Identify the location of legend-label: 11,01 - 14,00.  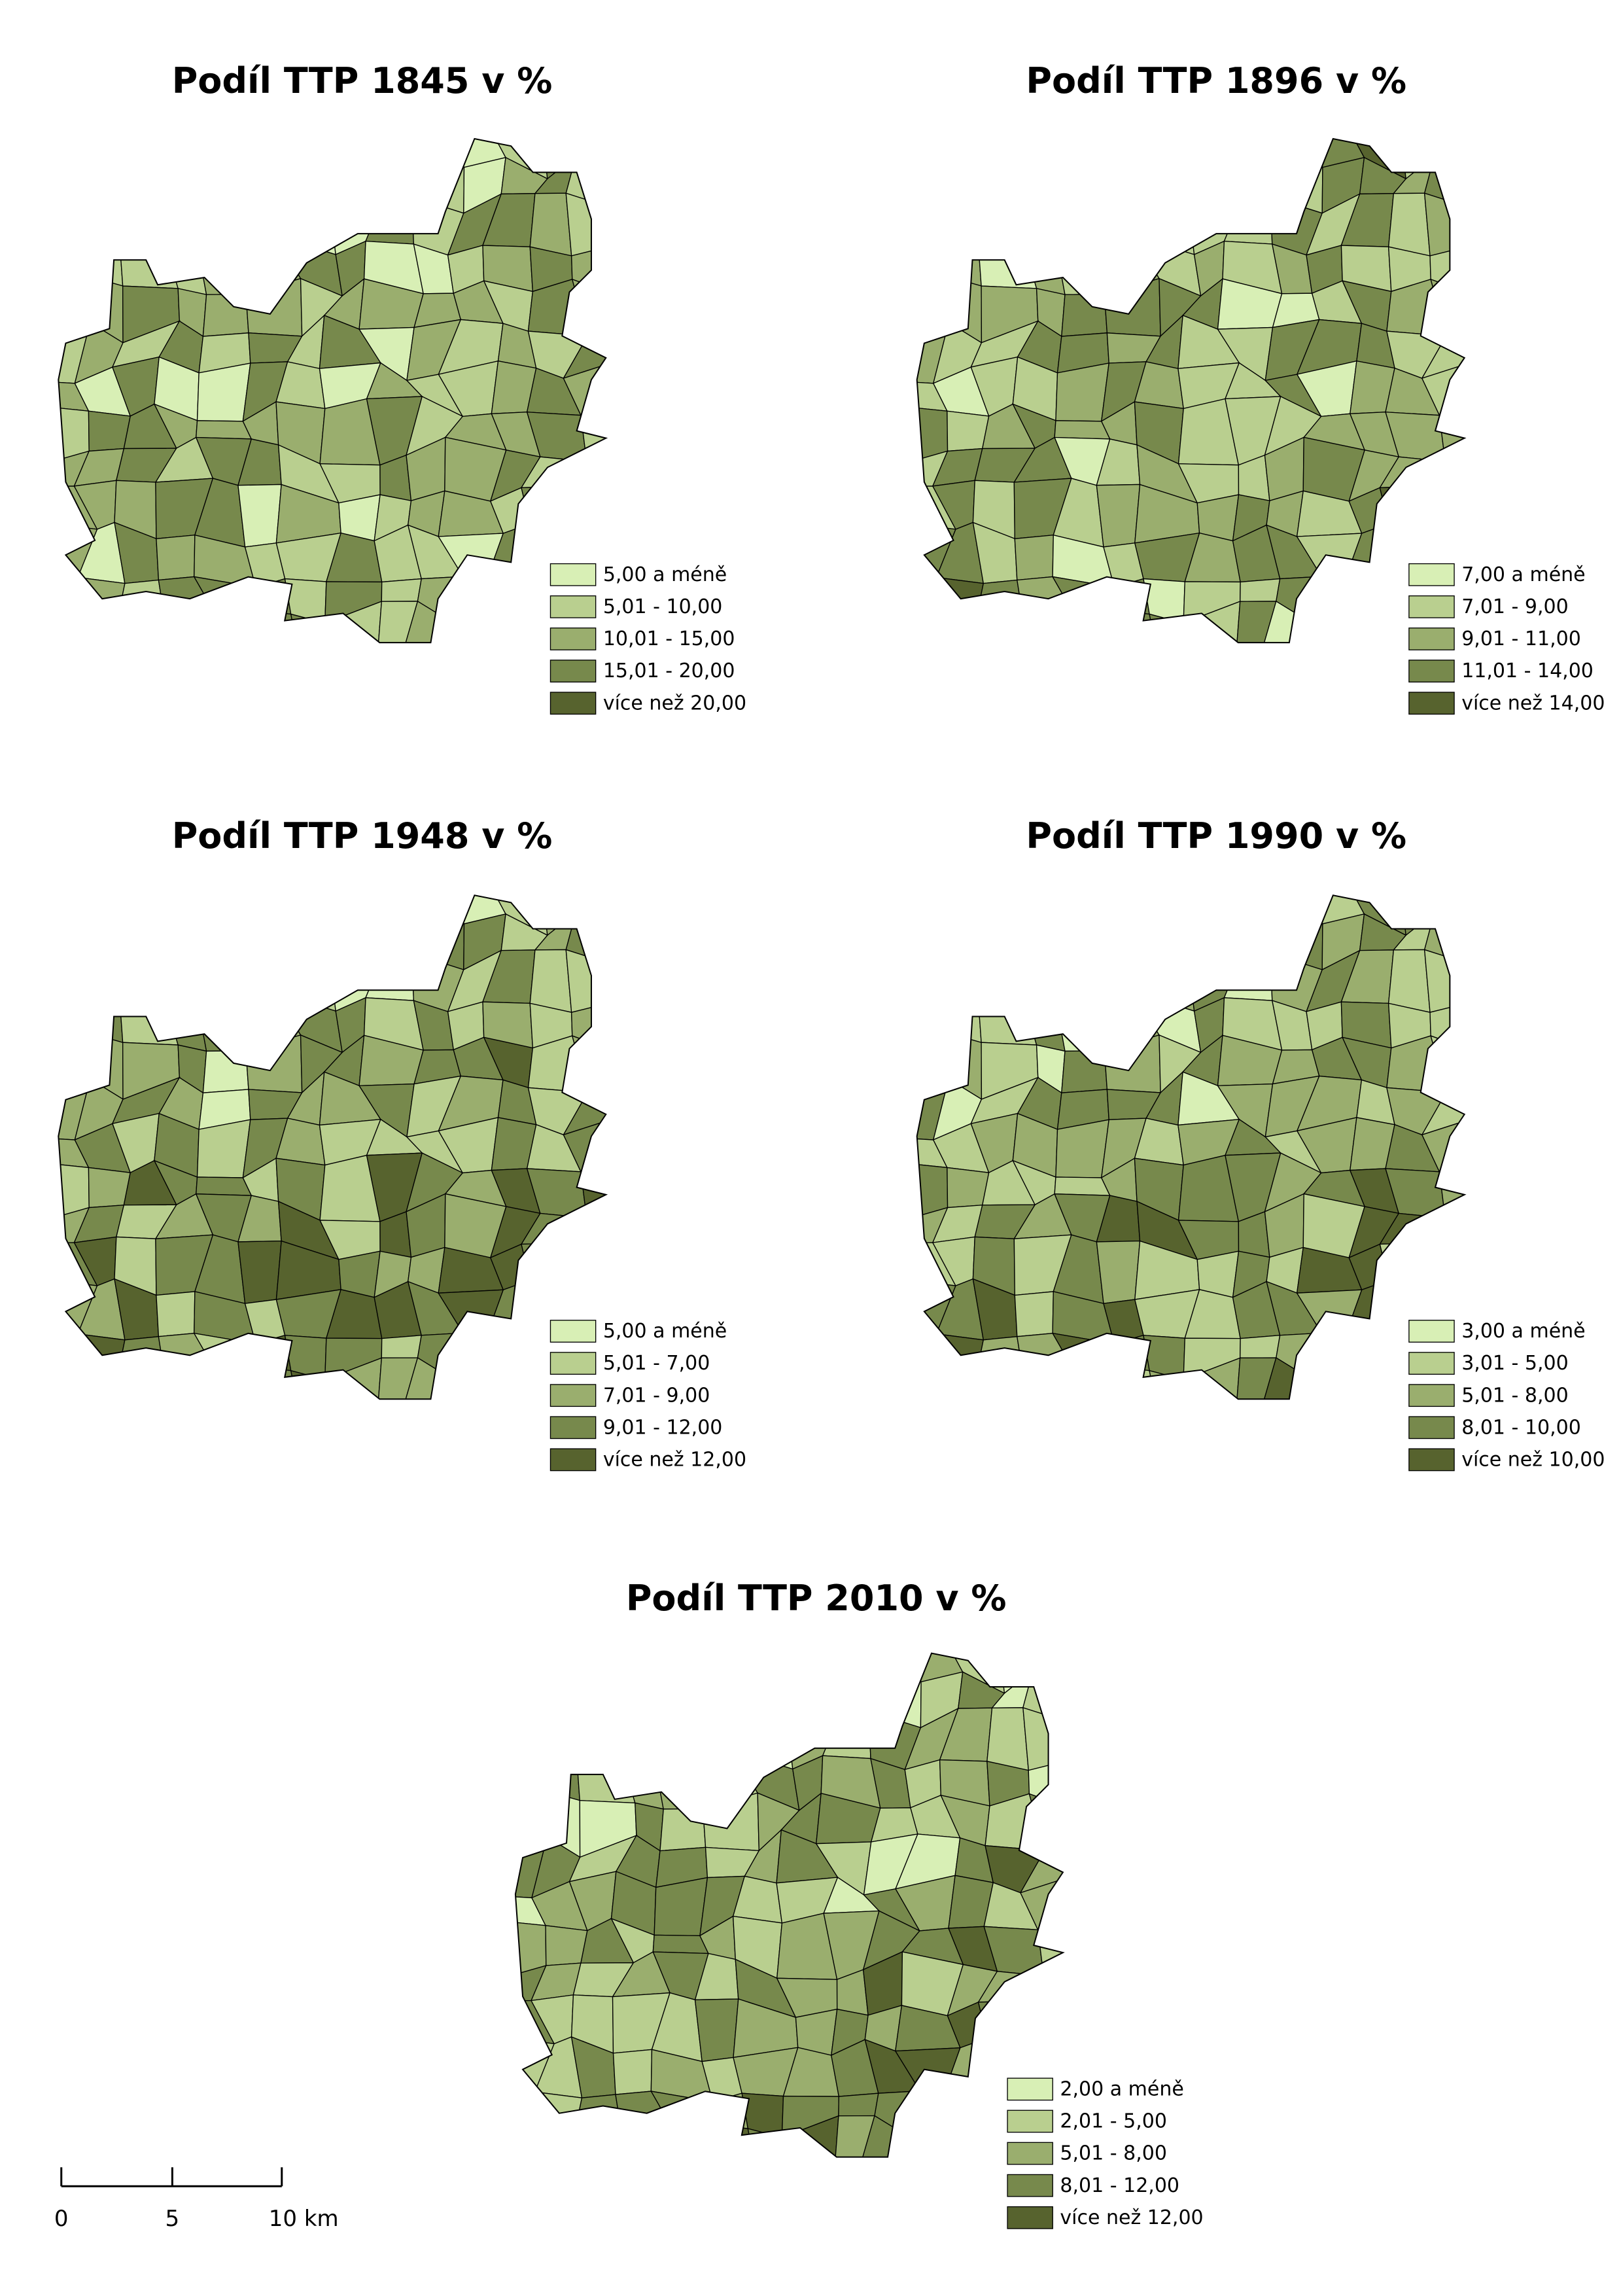
(1527, 671).